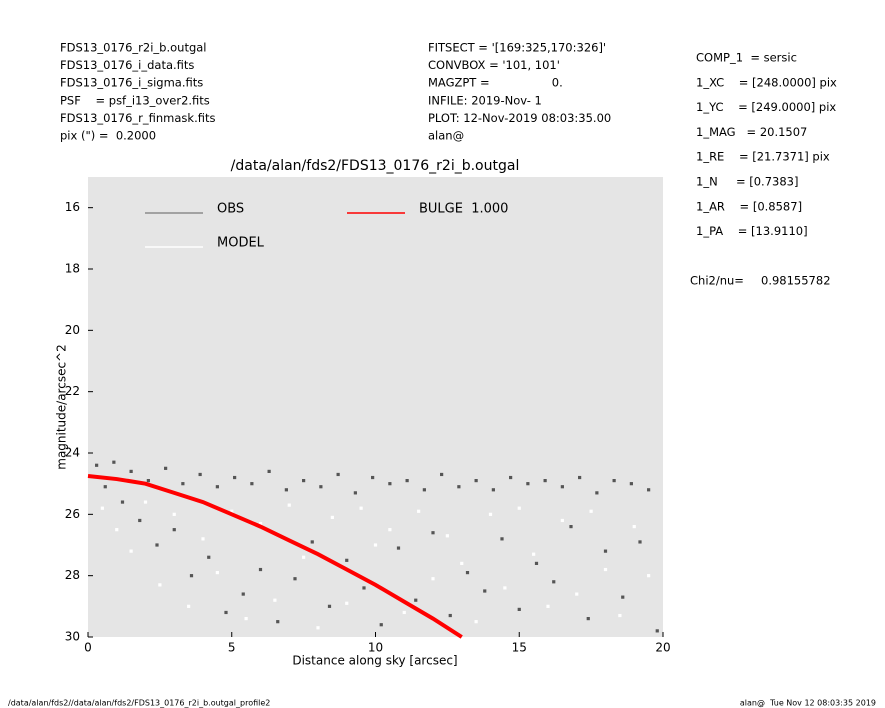  Describe the element at coordinates (62, 407) in the screenshot. I see `y-axis-label: magnitude/arcsec^2` at that location.